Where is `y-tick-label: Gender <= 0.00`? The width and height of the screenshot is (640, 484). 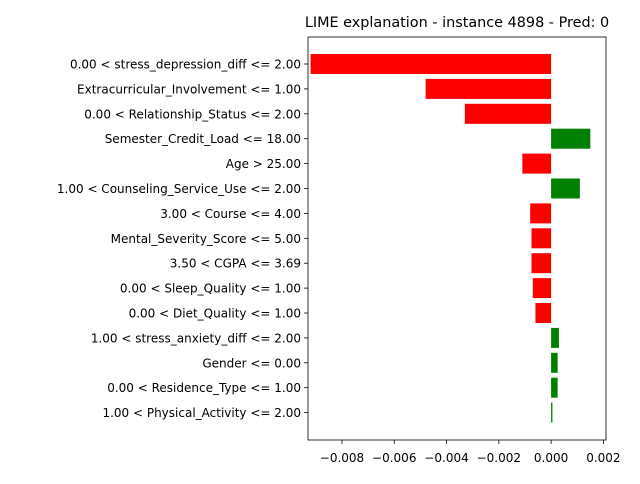
y-tick-label: Gender <= 0.00 is located at coordinates (251, 363).